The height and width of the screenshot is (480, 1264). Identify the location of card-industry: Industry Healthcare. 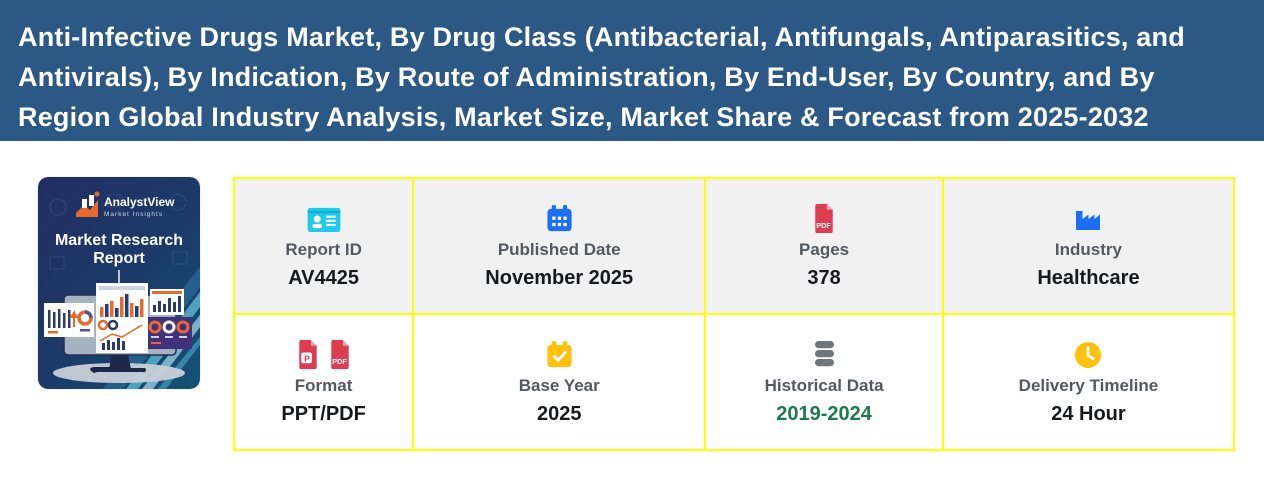
(1088, 246).